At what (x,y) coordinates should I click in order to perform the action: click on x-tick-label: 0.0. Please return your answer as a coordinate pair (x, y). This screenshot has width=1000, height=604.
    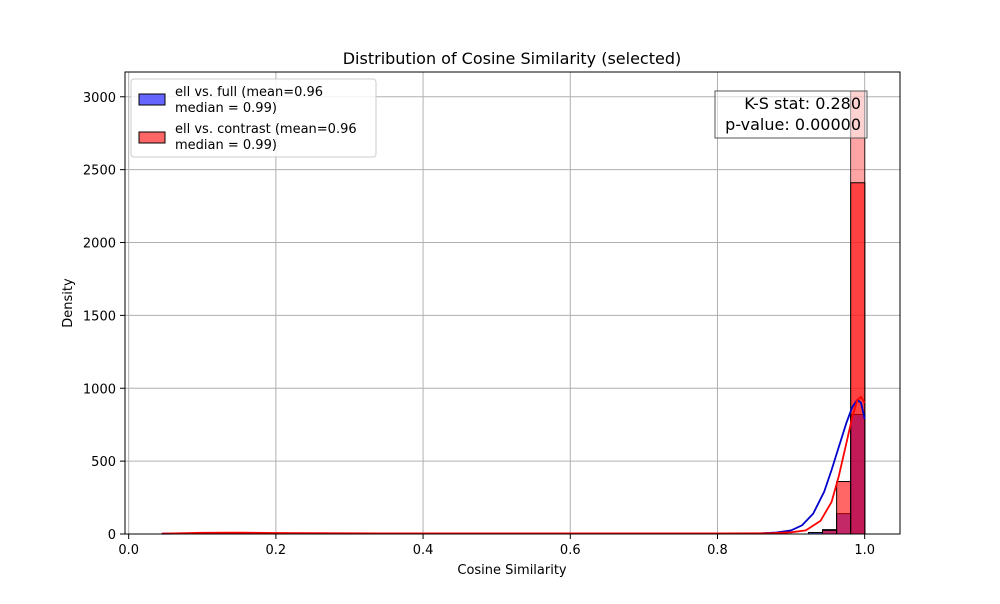
    Looking at the image, I should click on (128, 550).